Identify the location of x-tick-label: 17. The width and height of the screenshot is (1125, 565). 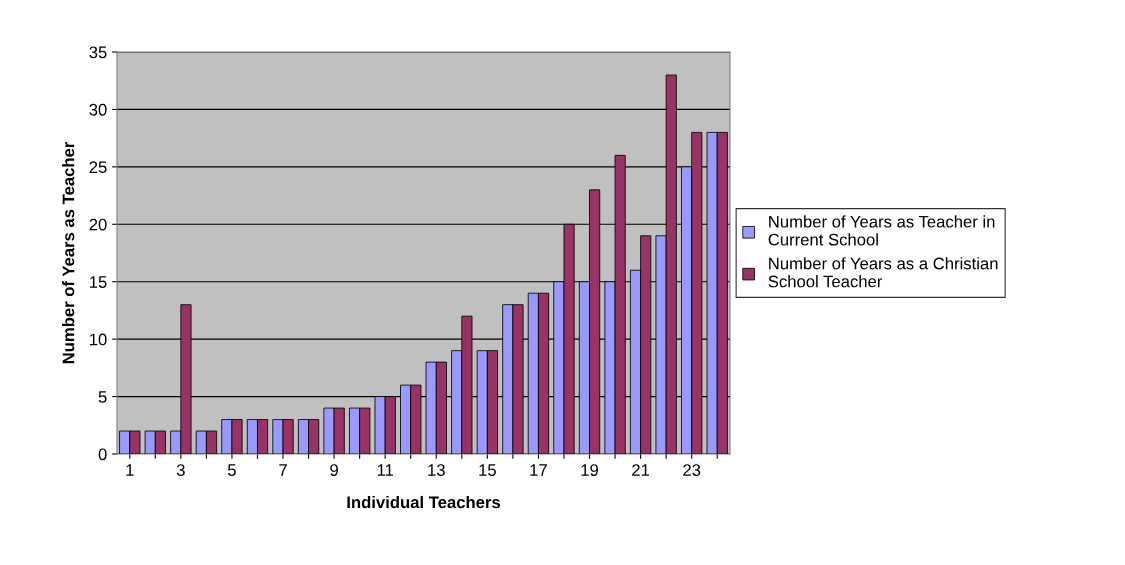
(538, 470).